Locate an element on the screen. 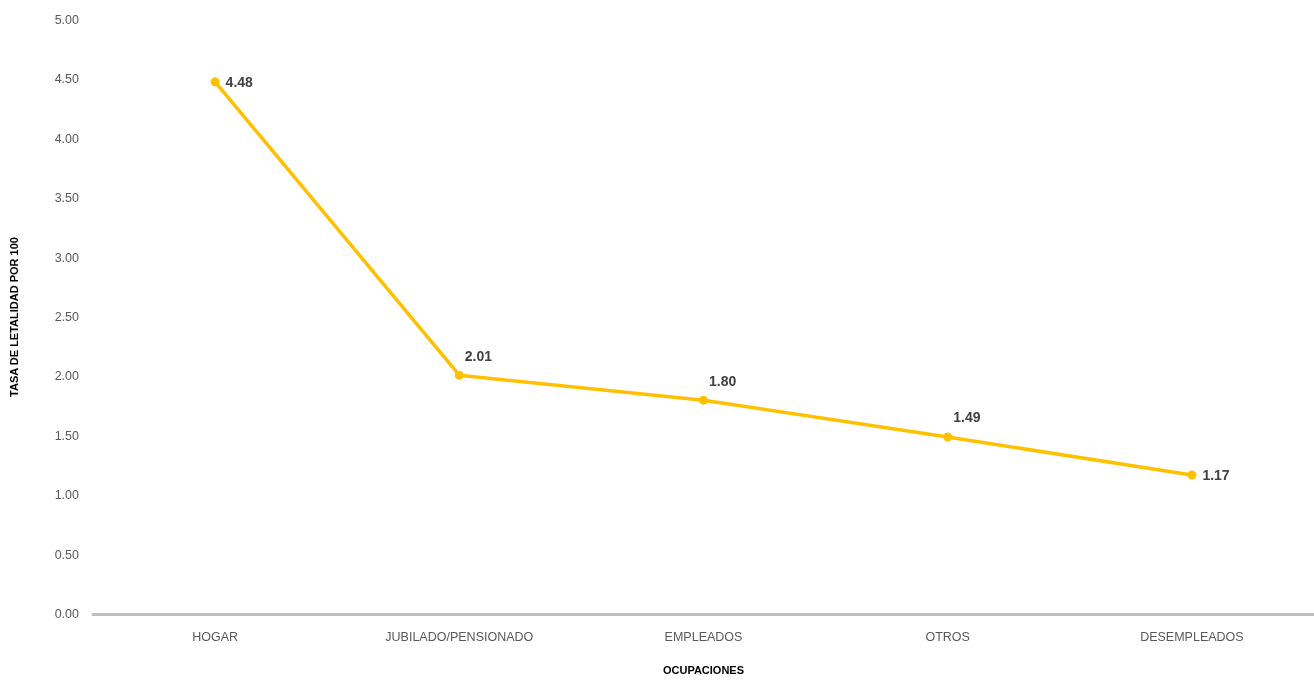  data-label: 2.01 is located at coordinates (478, 355).